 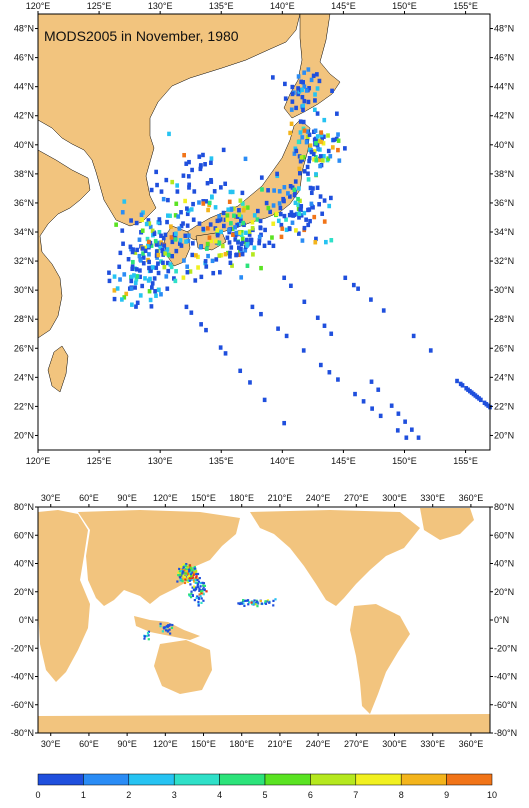 I want to click on regional-lon-label-top: 150°E, so click(x=404, y=6).